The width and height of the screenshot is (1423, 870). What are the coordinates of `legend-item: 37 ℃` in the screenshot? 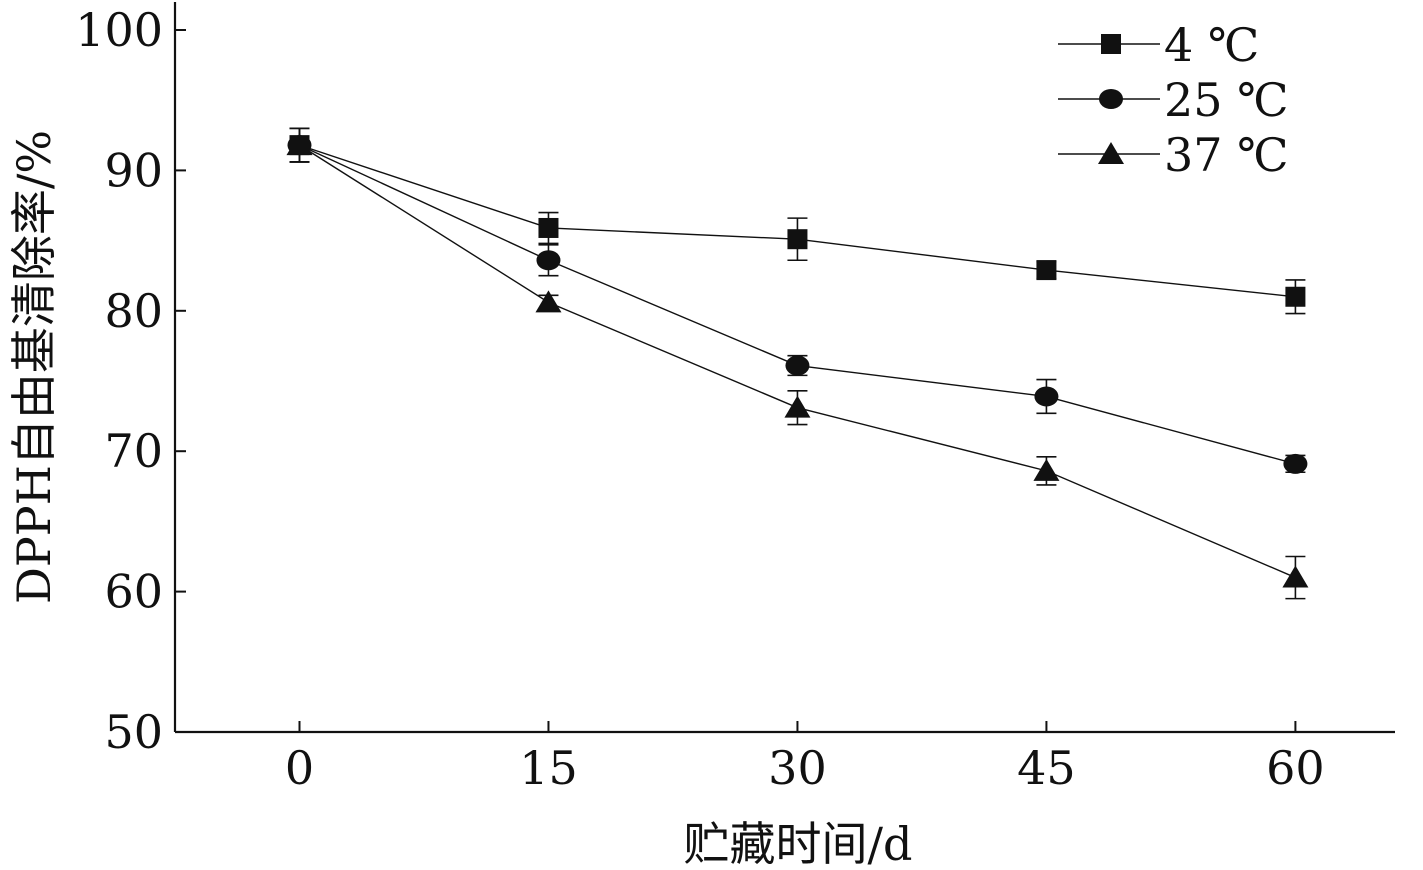 It's located at (1173, 155).